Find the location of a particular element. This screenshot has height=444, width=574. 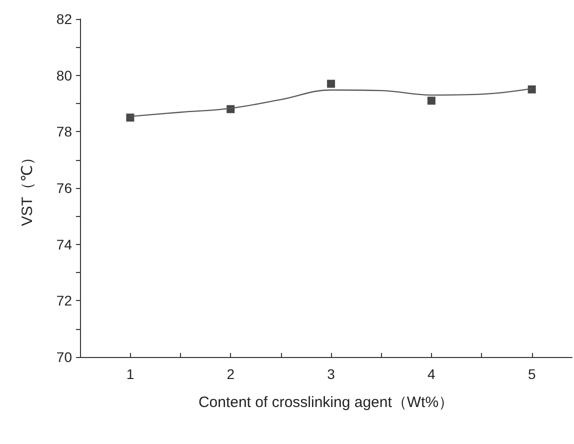

y-tick-label: 80 is located at coordinates (64, 75).